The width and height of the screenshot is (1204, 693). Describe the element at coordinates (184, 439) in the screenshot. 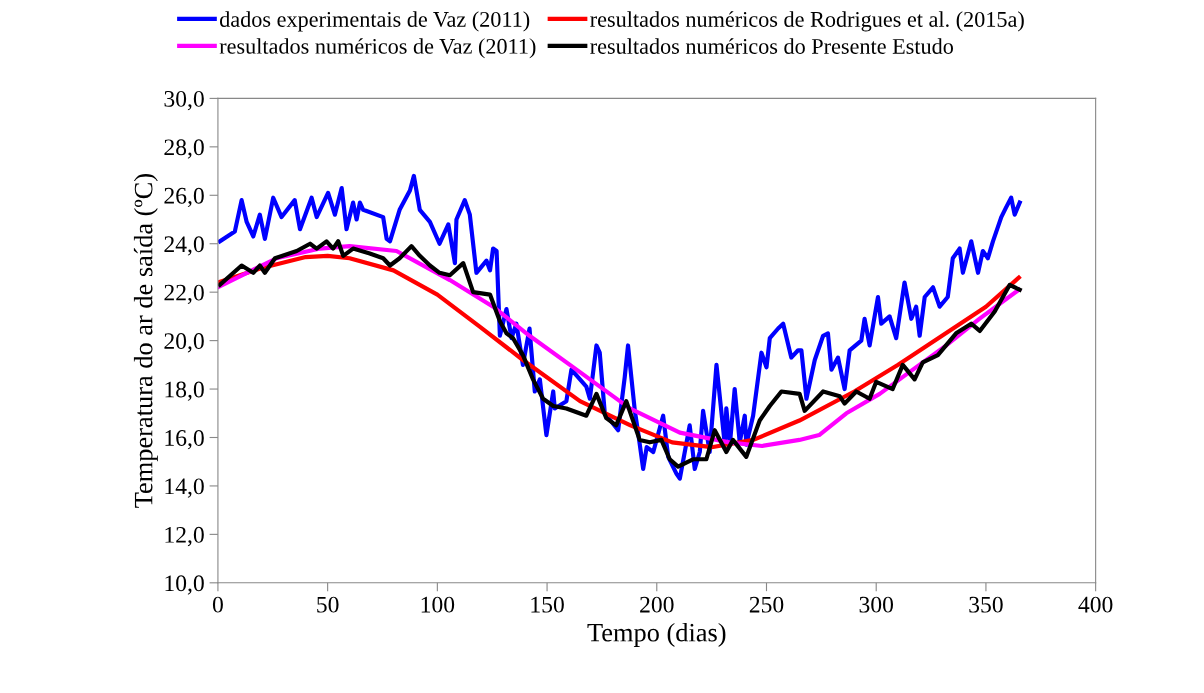

I see `y-tick-label: 16,0` at that location.